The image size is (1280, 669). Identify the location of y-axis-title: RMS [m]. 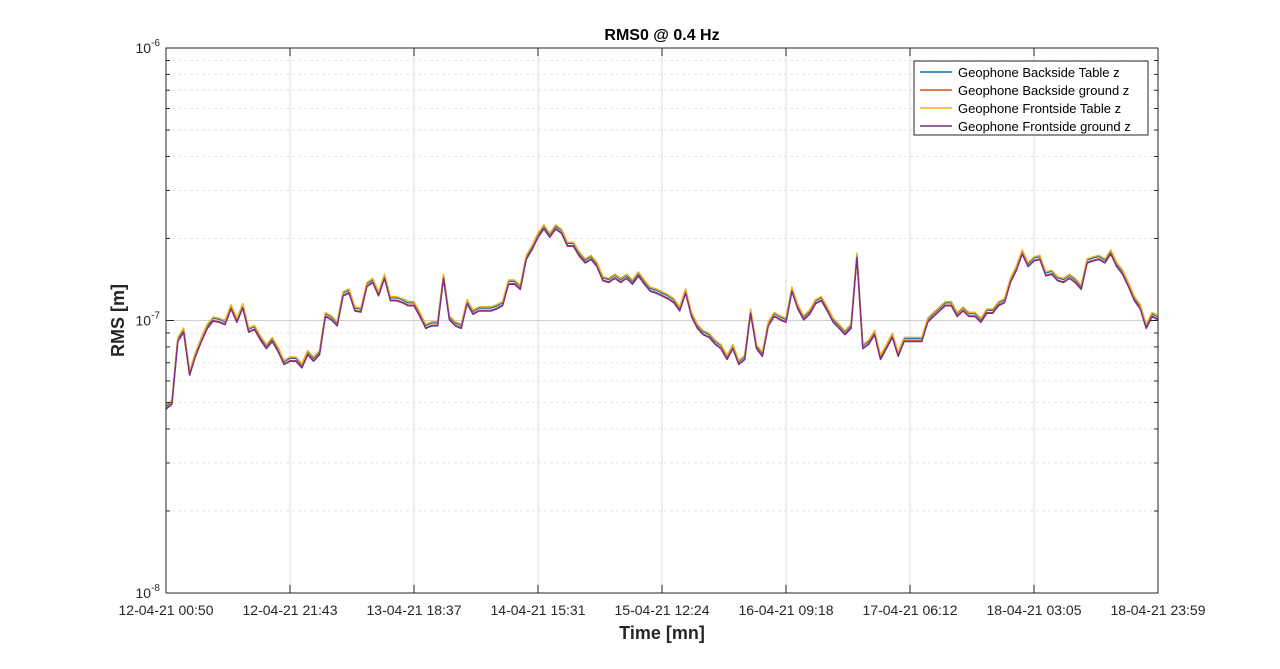
(118, 320).